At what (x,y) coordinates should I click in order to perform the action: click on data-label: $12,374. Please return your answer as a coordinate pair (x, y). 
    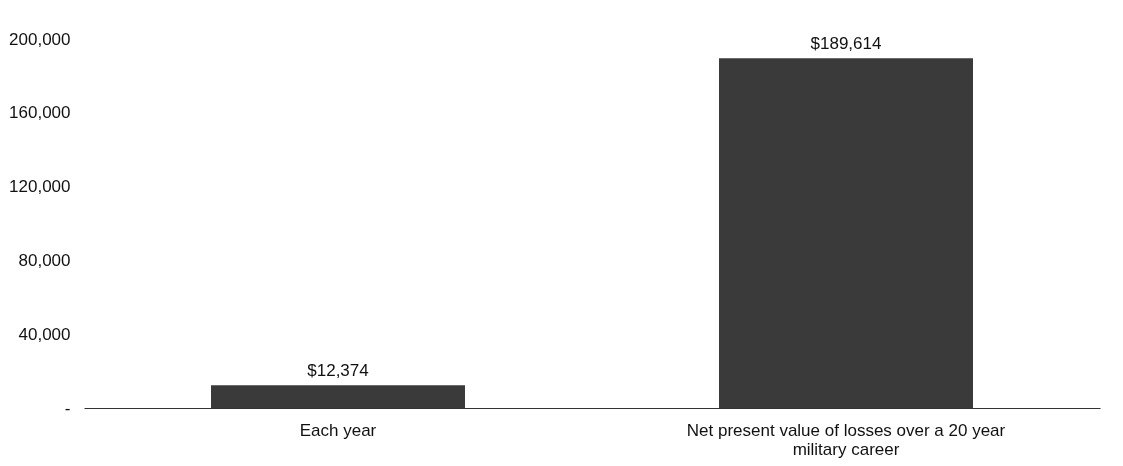
    Looking at the image, I should click on (338, 371).